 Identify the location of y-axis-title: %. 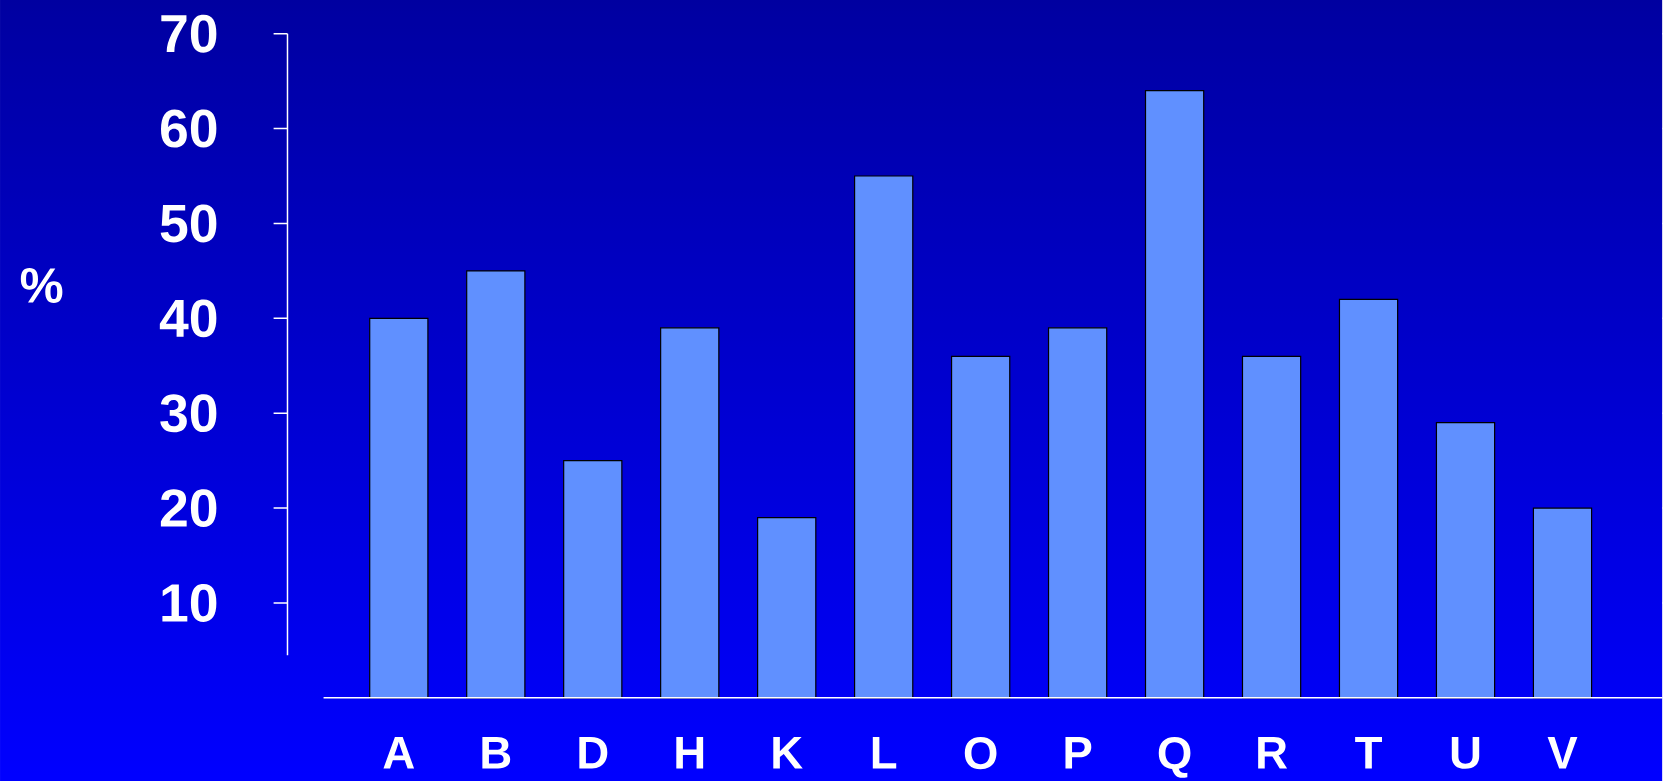
(41, 285).